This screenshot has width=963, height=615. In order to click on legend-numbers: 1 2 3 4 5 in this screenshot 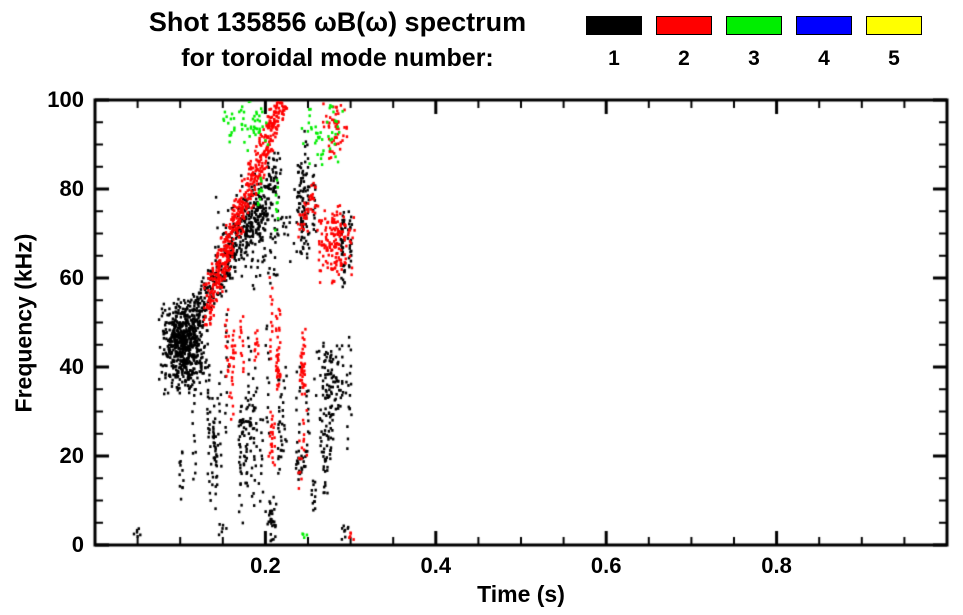, I will do `click(772, 59)`.